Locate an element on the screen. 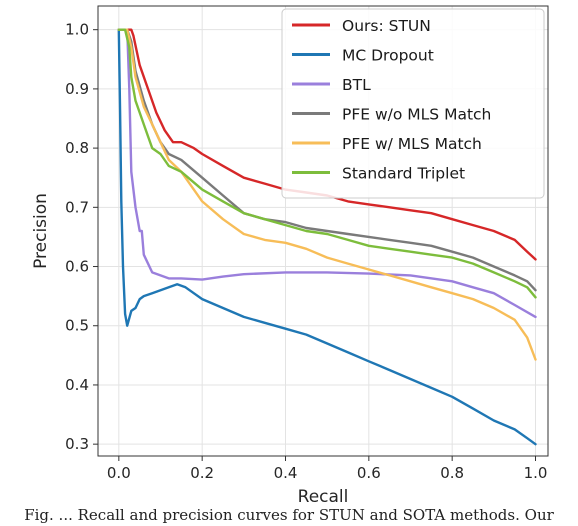 The width and height of the screenshot is (578, 526). y-axis-ticks: 0.3 0.4 0.5 0.6 0.7 0.8 0.9 1.0 is located at coordinates (81, 237).